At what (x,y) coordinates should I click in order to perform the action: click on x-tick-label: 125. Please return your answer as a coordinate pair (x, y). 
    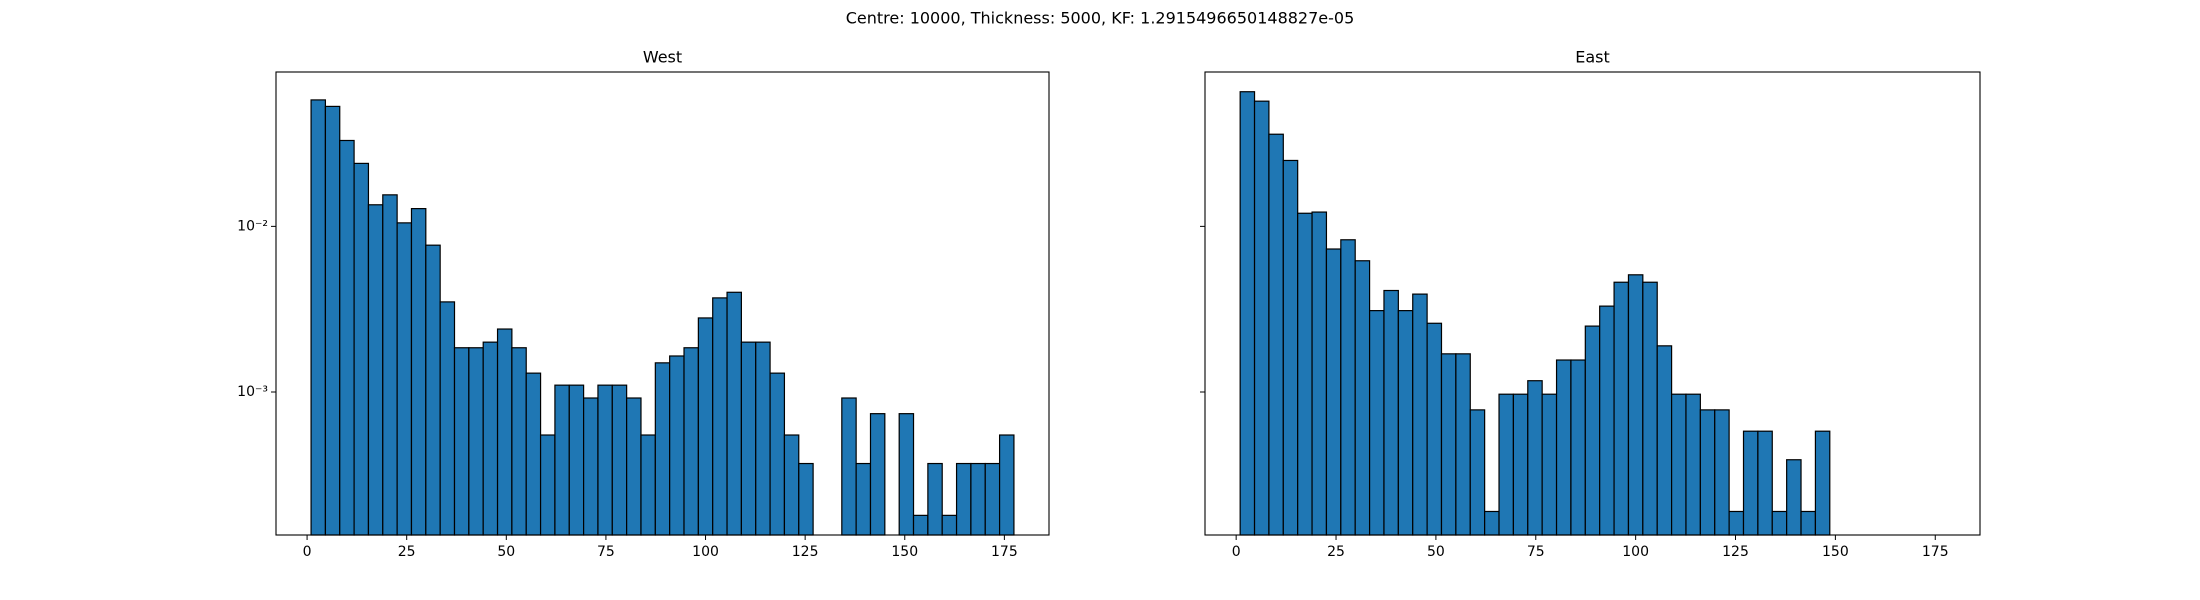
    Looking at the image, I should click on (1735, 552).